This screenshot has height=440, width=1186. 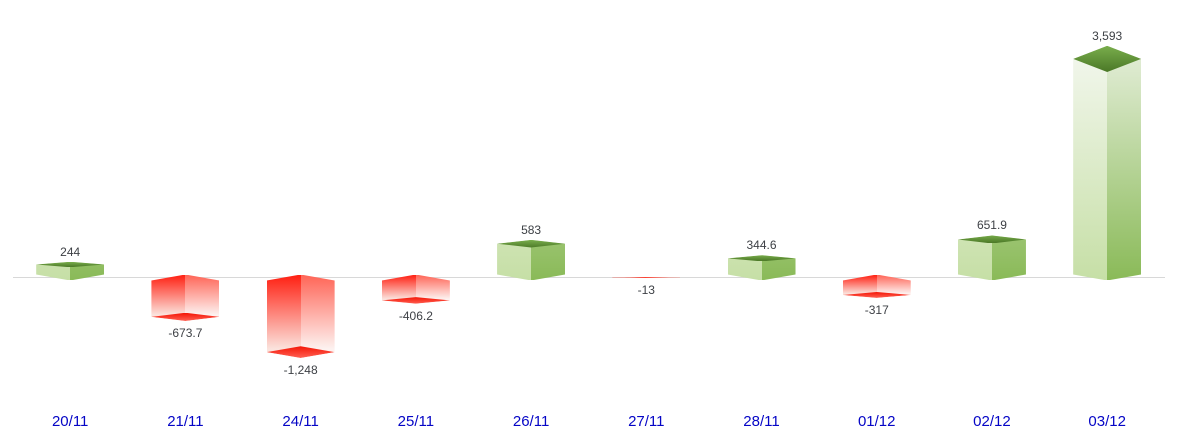 I want to click on value-label: -13, so click(x=646, y=290).